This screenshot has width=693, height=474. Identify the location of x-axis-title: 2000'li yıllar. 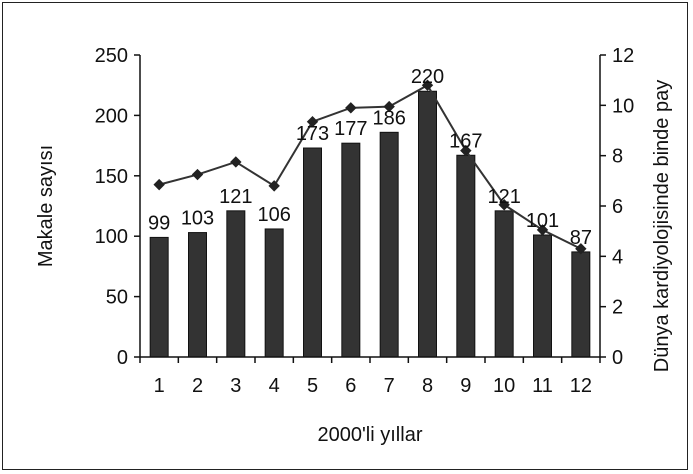
(370, 435).